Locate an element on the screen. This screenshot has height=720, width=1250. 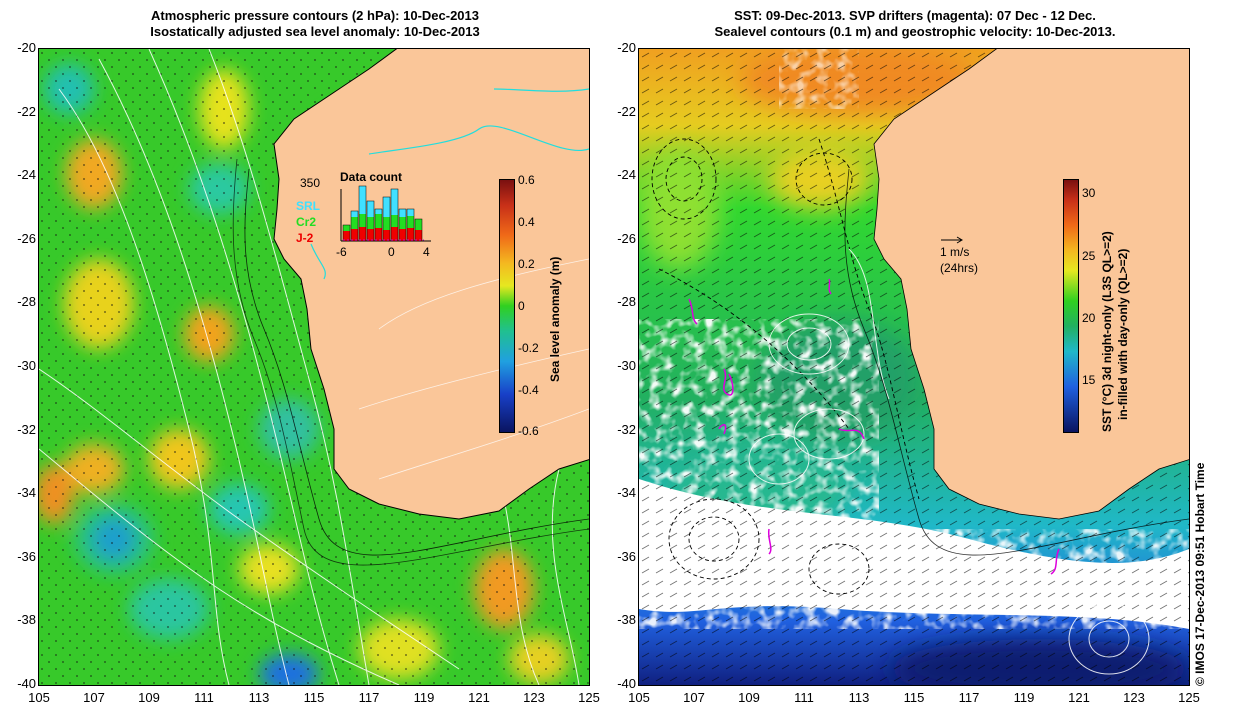
cyan-coastal-lines is located at coordinates (449, 184).